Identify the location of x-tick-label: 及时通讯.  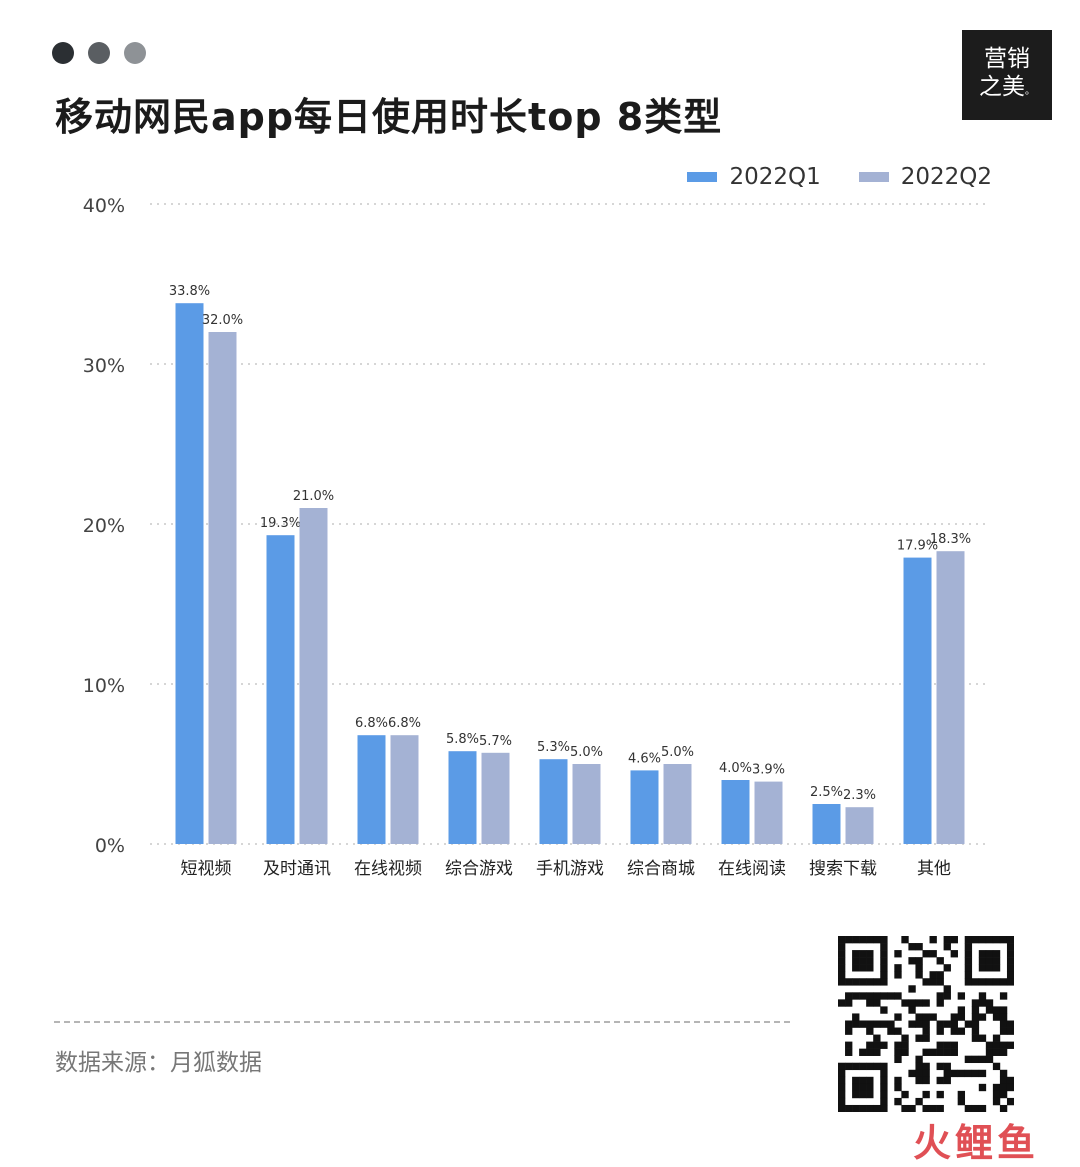
(297, 869).